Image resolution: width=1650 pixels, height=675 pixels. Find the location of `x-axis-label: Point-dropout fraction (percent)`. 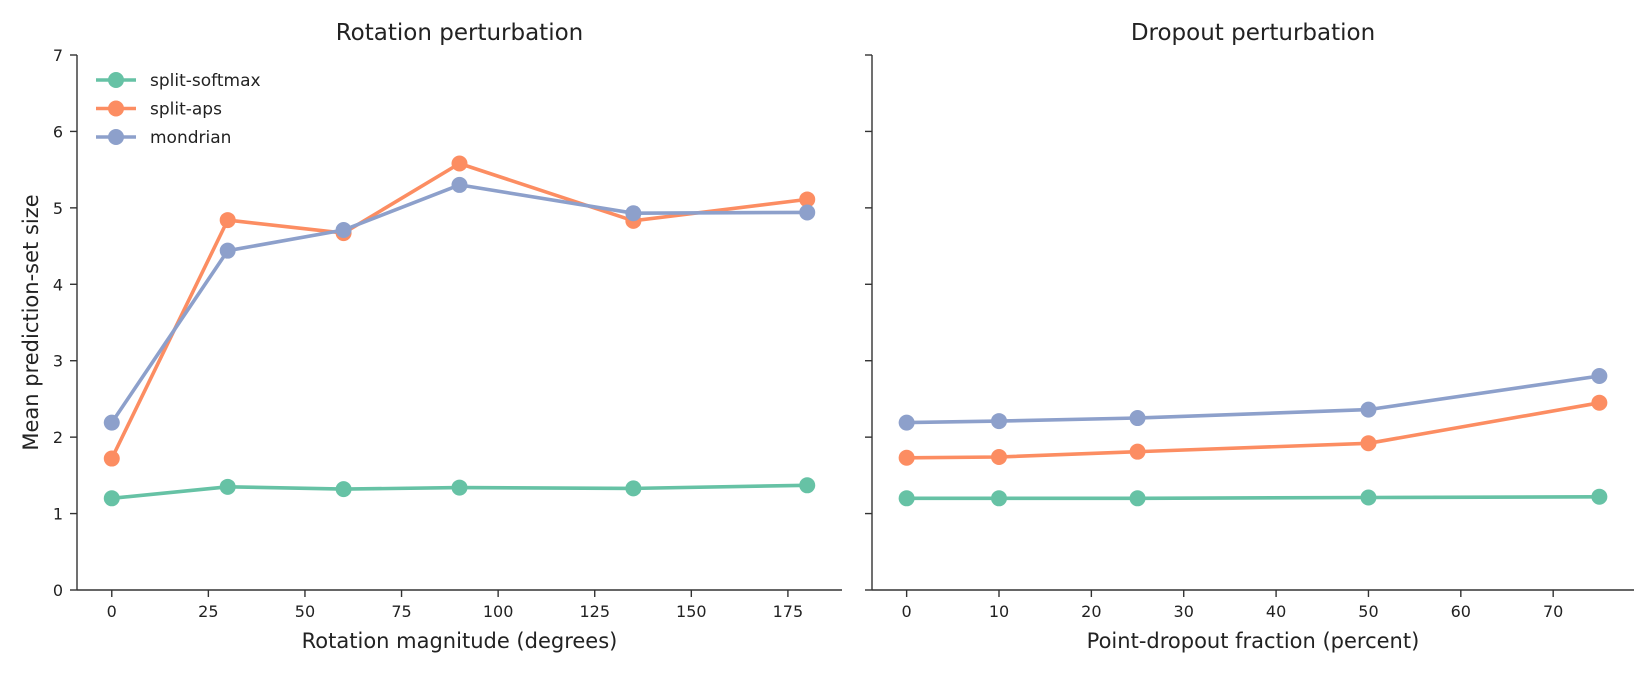

x-axis-label: Point-dropout fraction (percent) is located at coordinates (1253, 641).